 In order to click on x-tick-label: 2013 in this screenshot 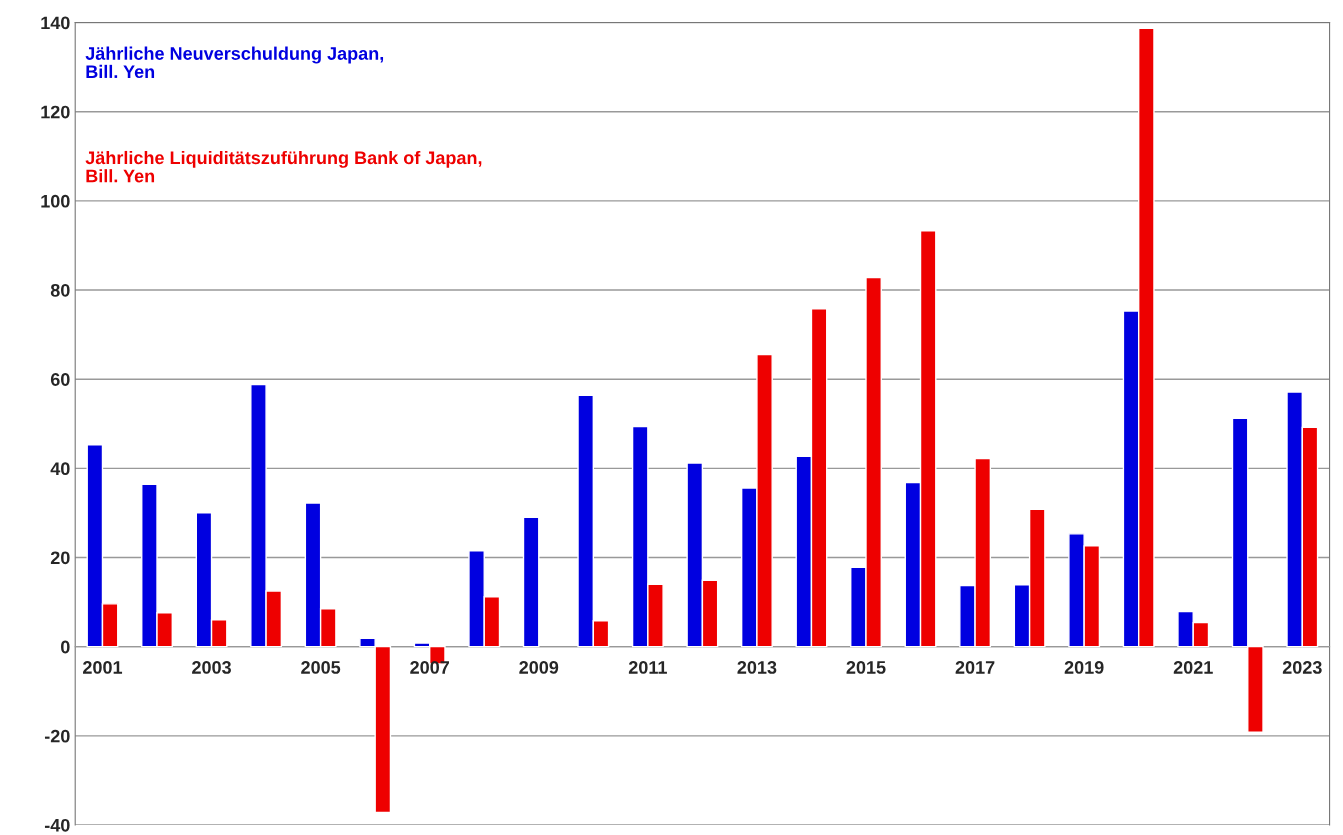, I will do `click(757, 667)`.